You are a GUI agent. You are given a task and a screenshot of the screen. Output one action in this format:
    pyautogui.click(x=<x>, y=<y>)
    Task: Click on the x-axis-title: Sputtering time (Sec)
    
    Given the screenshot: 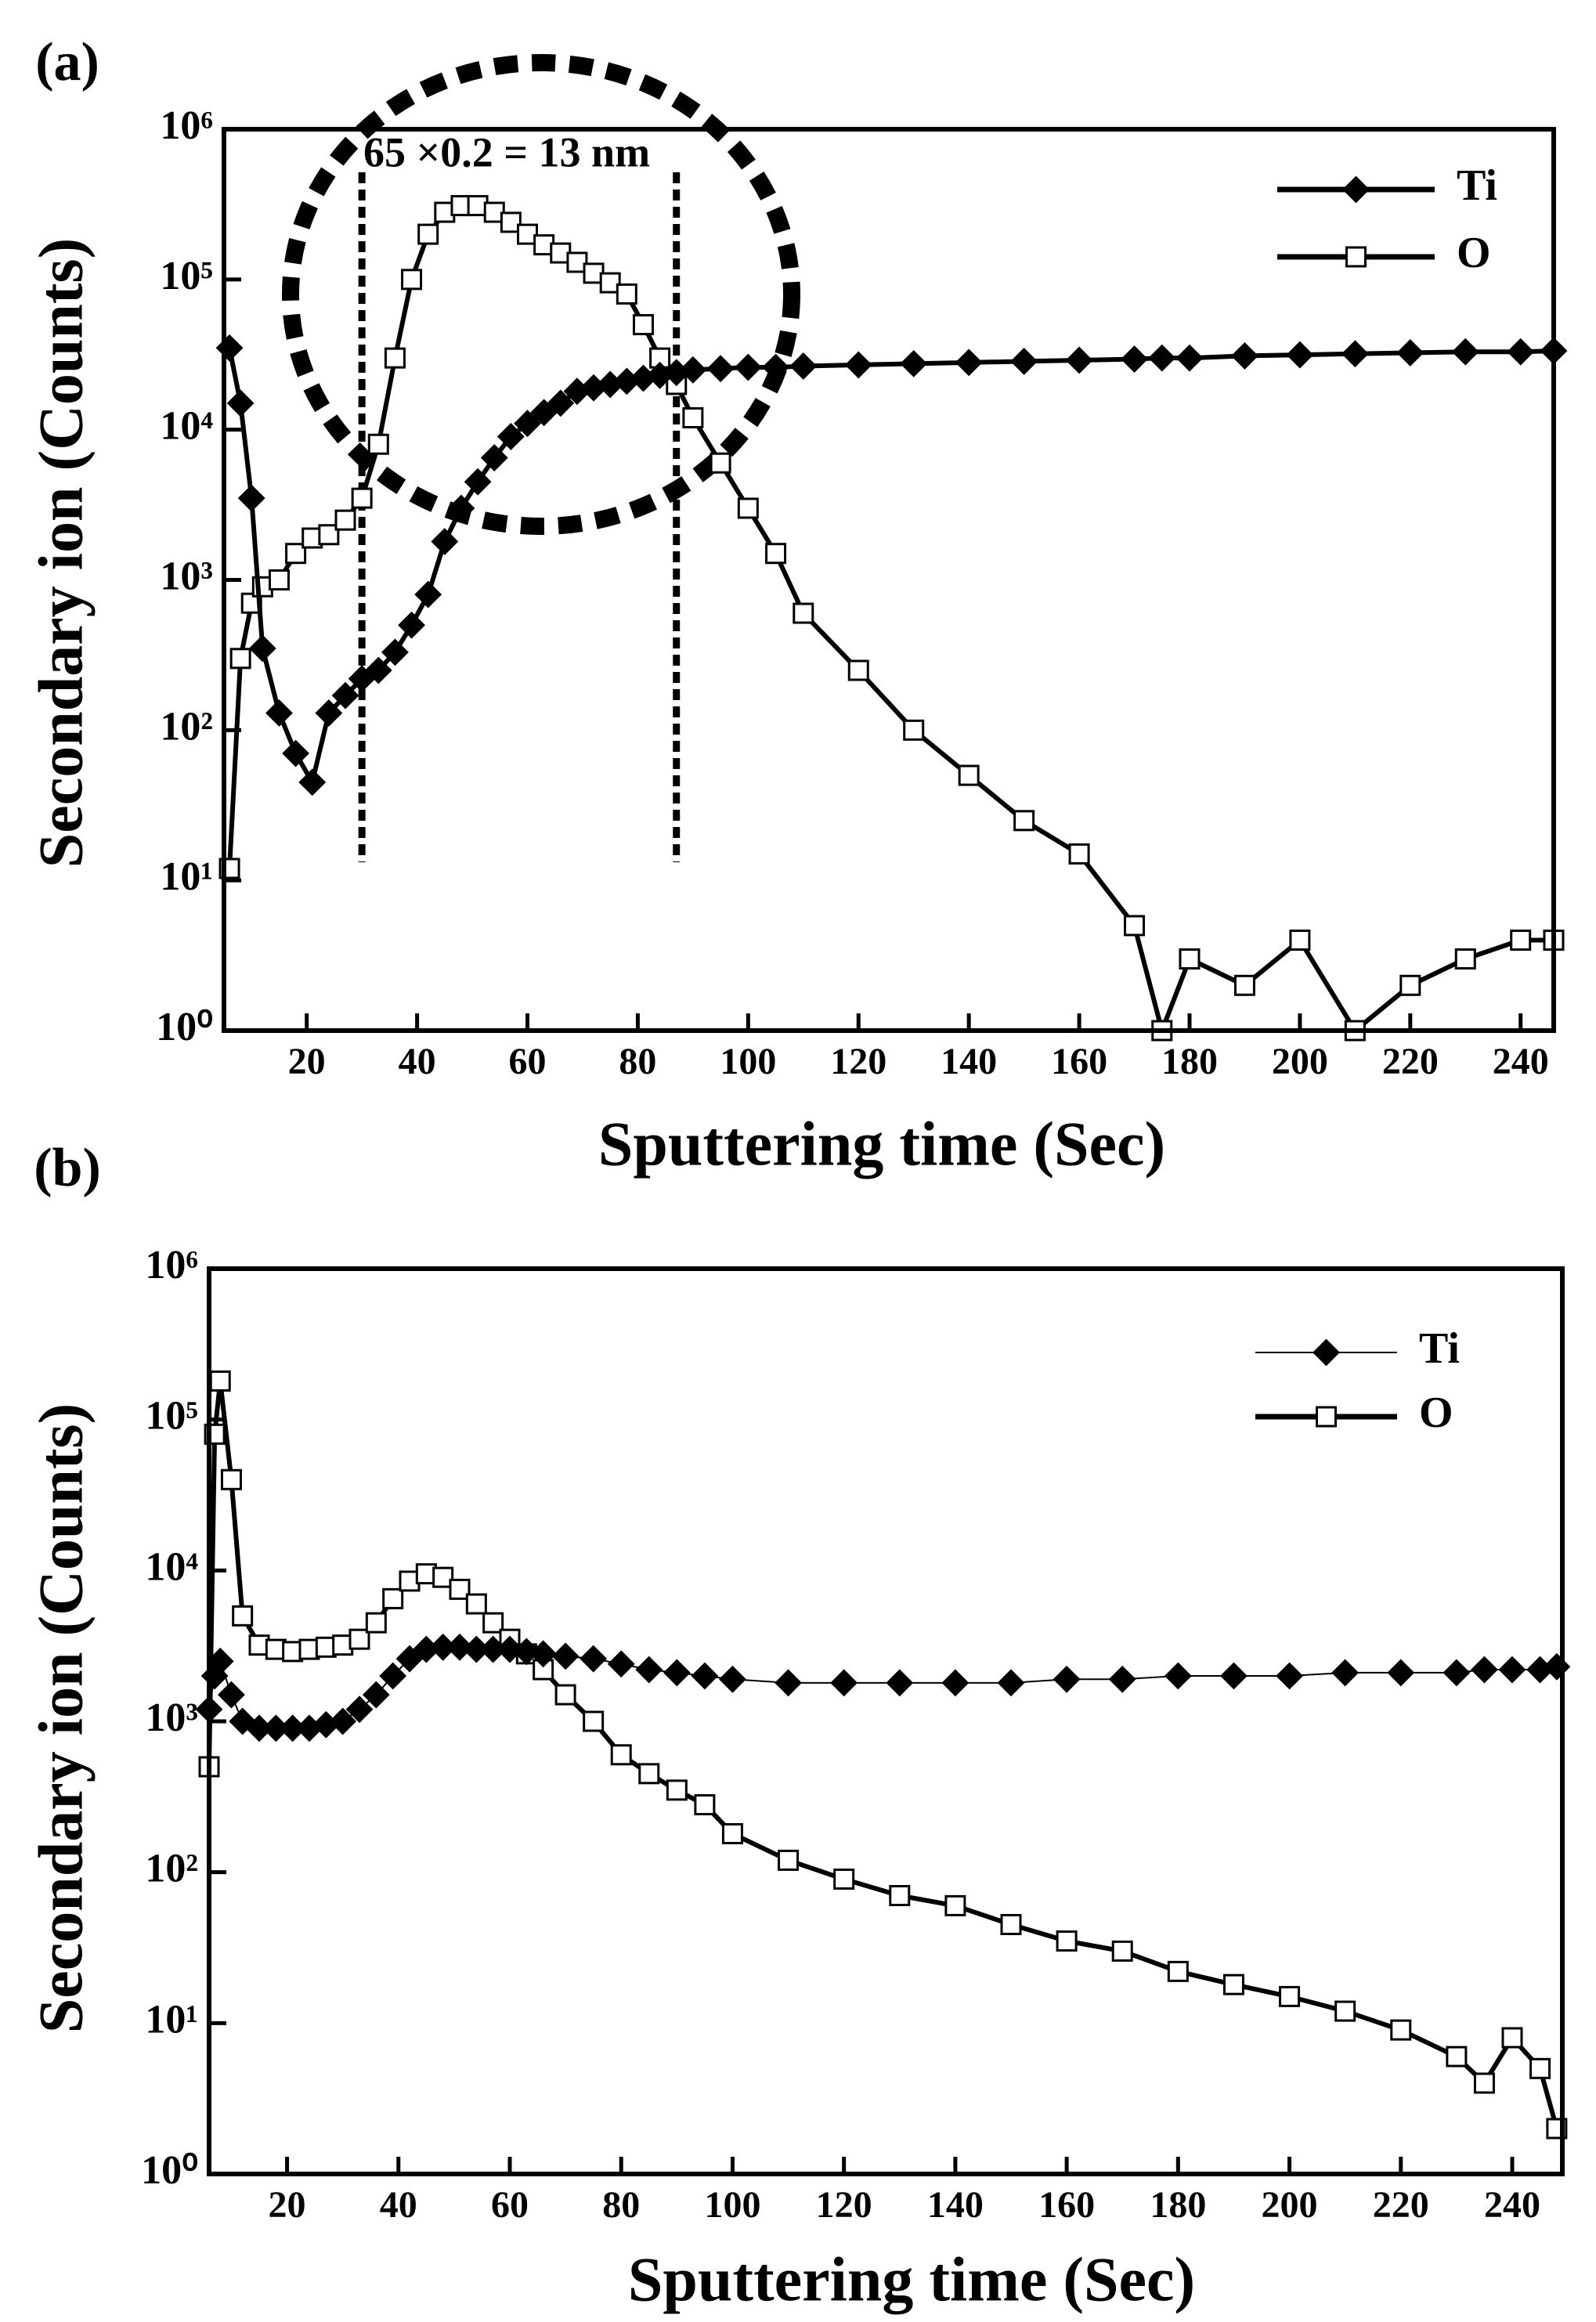 What is the action you would take?
    pyautogui.click(x=881, y=1144)
    